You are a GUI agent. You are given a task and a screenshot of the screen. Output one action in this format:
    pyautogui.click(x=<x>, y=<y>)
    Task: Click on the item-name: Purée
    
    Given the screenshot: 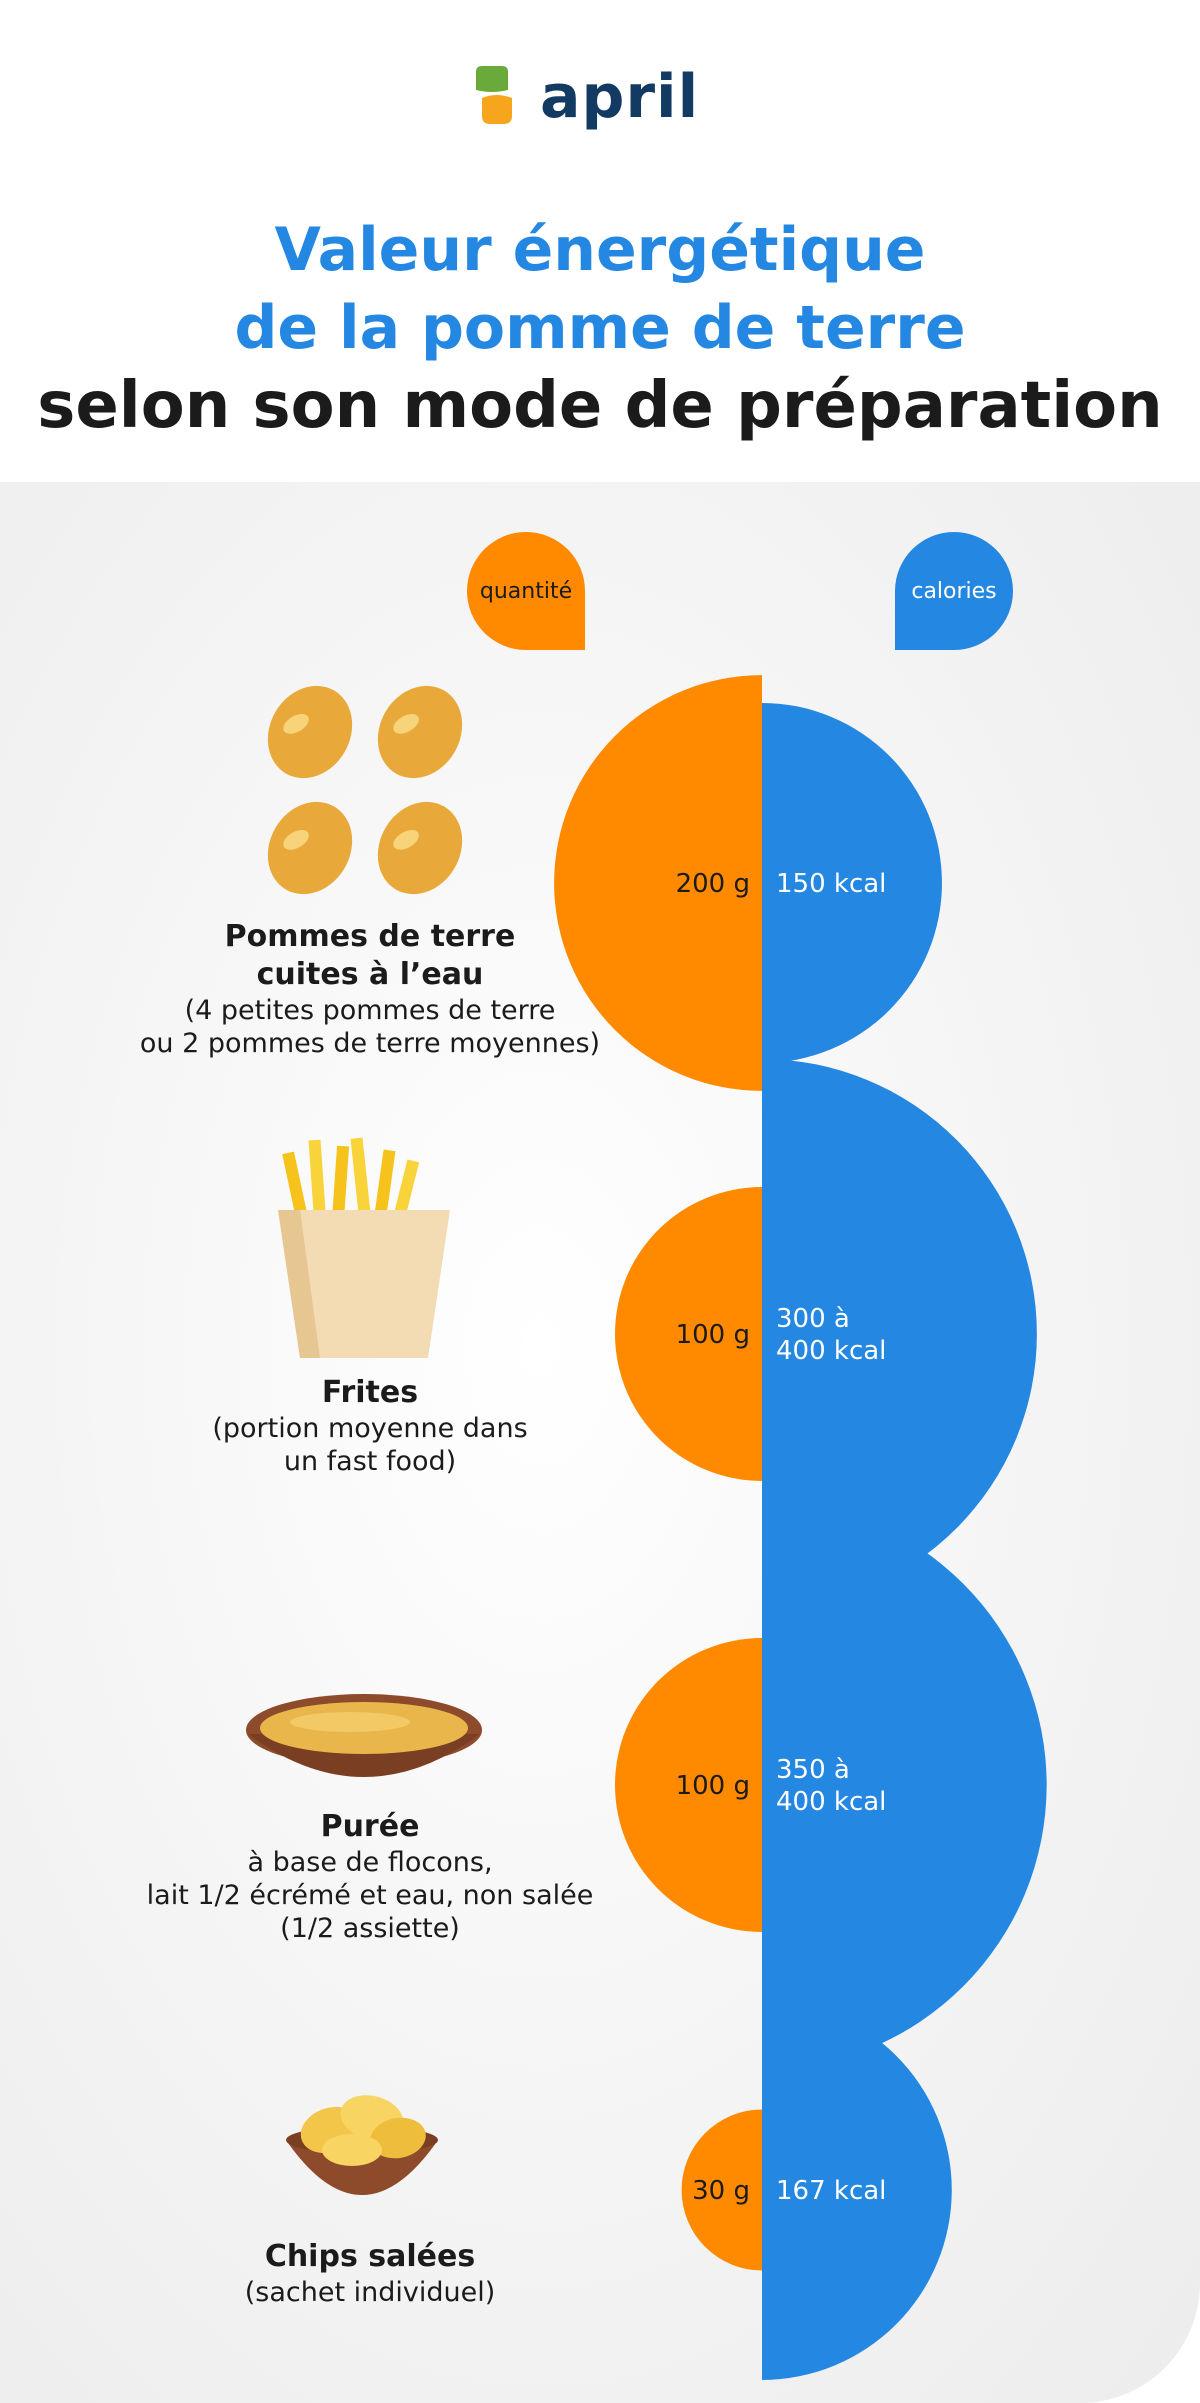 What is the action you would take?
    pyautogui.click(x=370, y=1826)
    